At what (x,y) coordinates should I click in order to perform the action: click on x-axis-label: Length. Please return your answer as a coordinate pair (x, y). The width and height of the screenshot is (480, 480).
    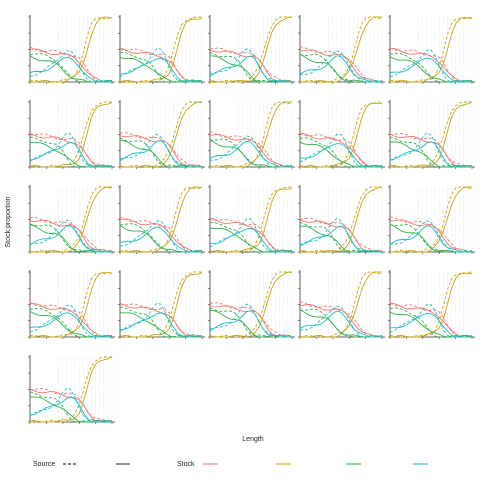
    Looking at the image, I should click on (253, 439).